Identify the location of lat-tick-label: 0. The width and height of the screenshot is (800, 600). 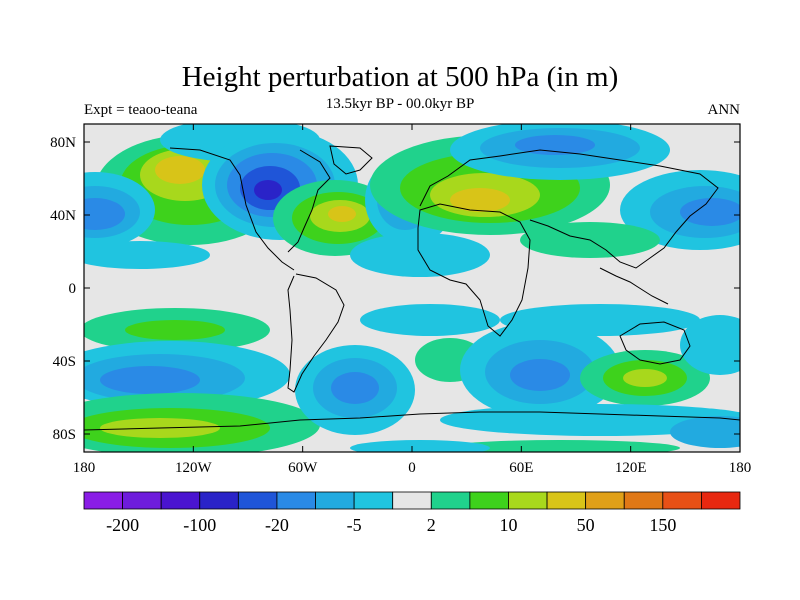
(73, 289).